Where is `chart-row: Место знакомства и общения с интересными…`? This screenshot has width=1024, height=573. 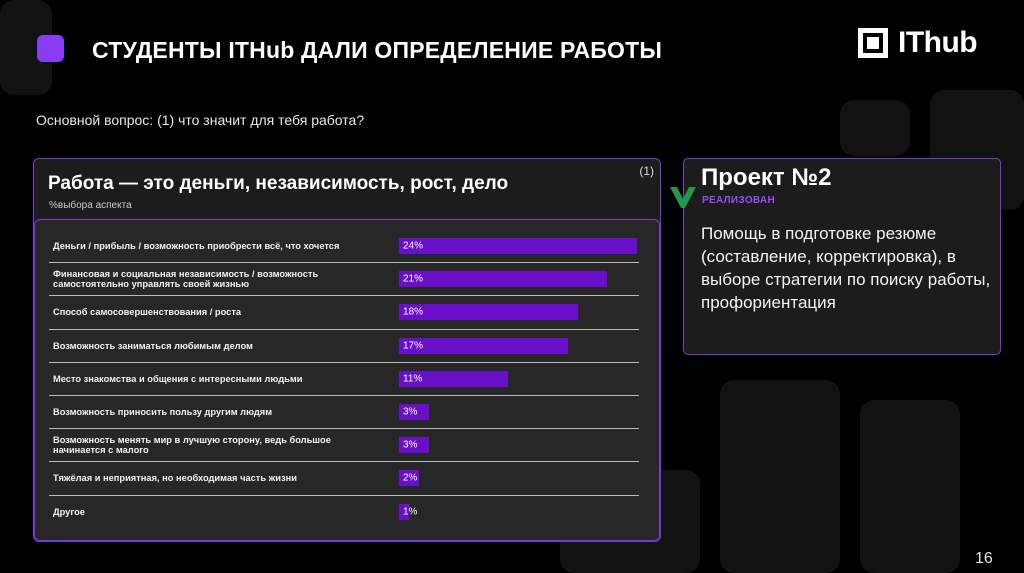
chart-row: Место знакомства и общения с интересными… is located at coordinates (344, 379).